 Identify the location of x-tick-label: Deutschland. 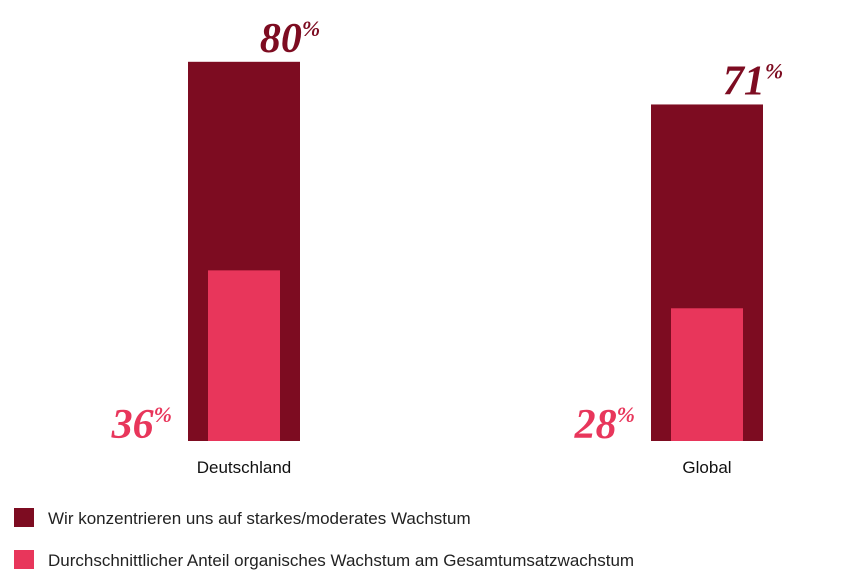
(244, 467).